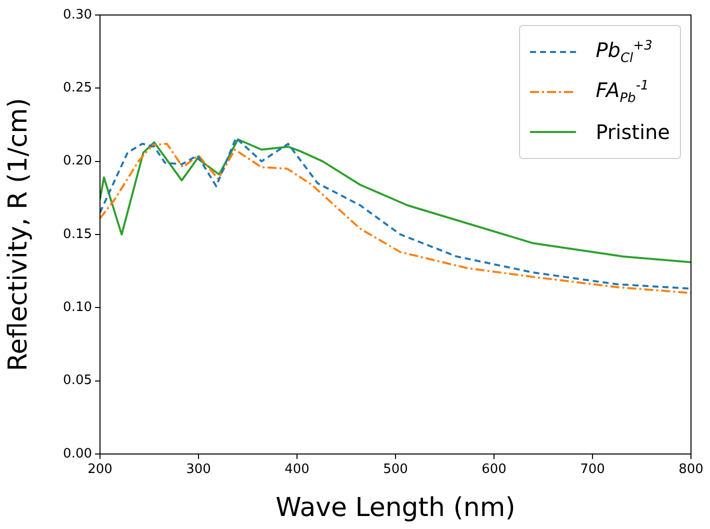  Describe the element at coordinates (77, 88) in the screenshot. I see `y-tick-label: 0.25` at that location.